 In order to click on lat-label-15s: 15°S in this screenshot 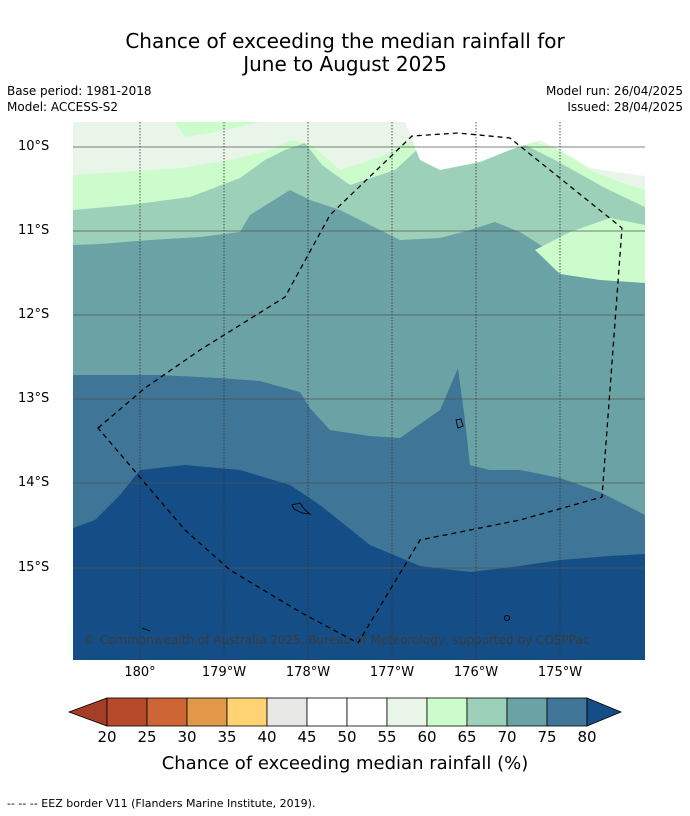, I will do `click(34, 567)`.